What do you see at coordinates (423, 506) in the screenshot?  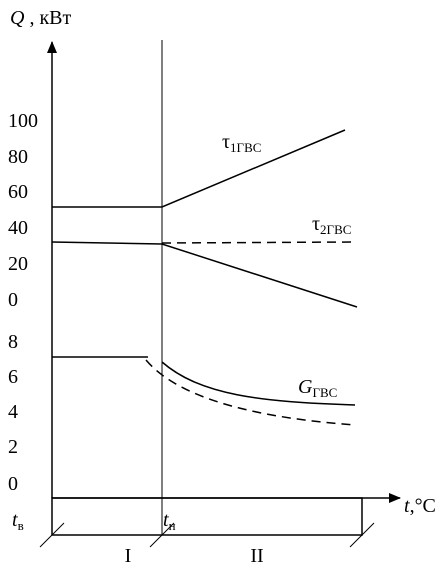 I see `x-unit: ,°C` at bounding box center [423, 506].